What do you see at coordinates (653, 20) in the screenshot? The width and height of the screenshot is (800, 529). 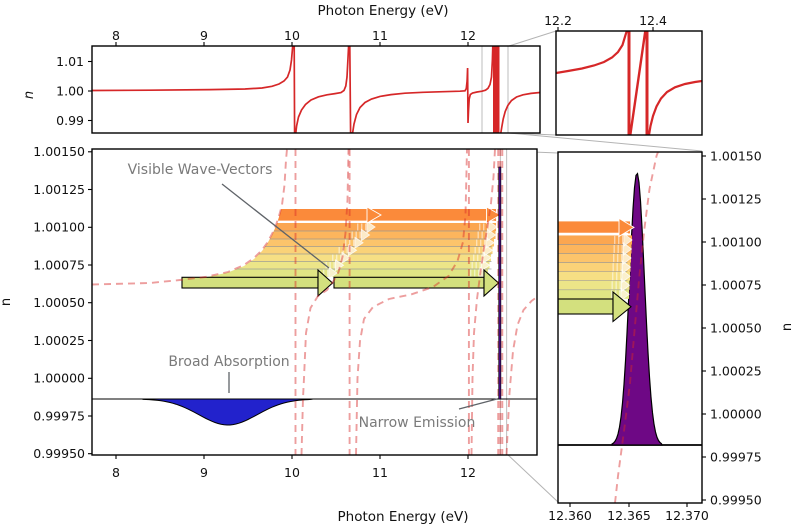 I see `x-tick-label: 12.4` at bounding box center [653, 20].